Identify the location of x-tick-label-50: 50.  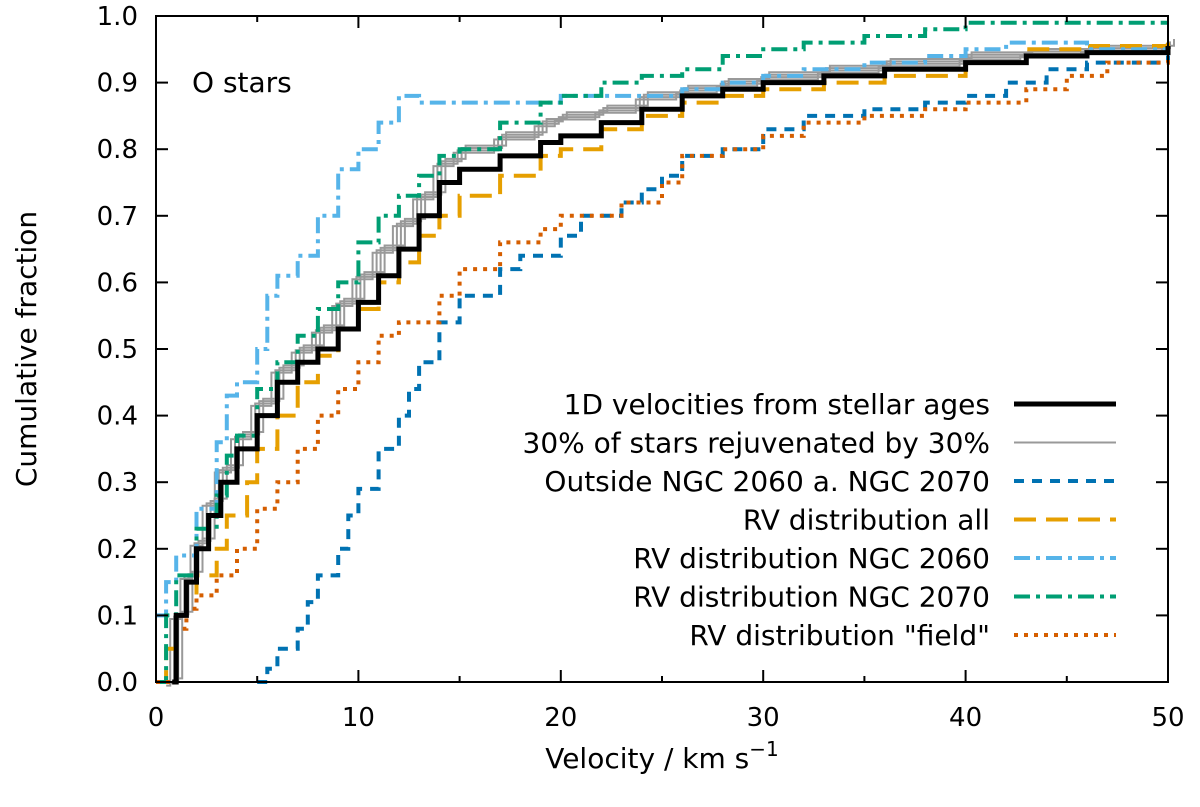
(1167, 718).